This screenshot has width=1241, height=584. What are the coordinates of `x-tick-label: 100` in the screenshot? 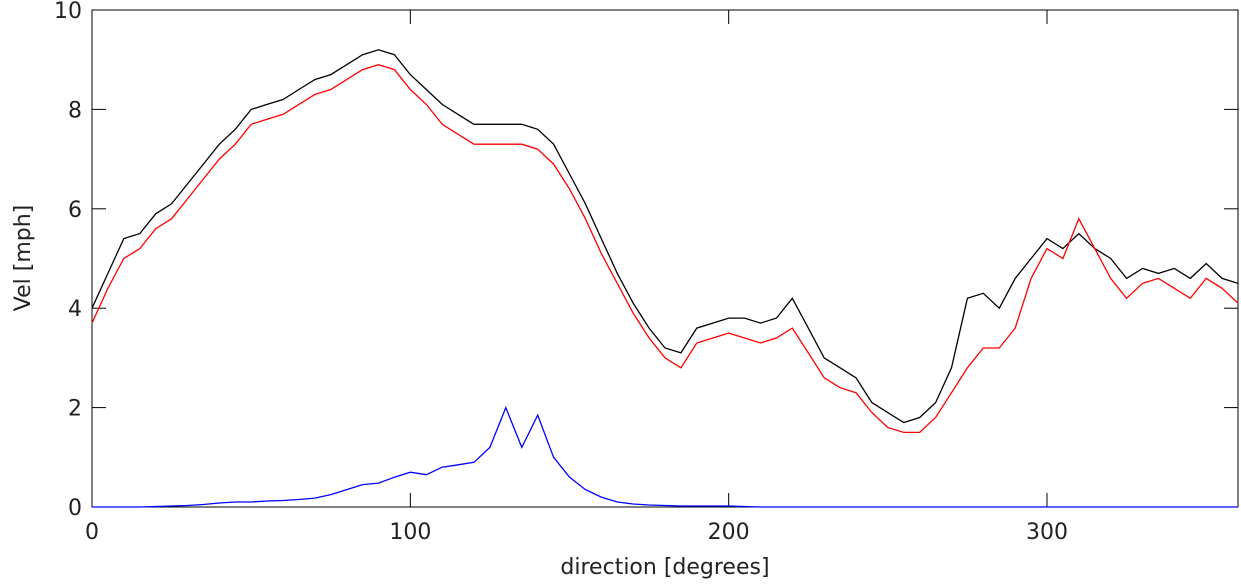 It's located at (410, 532).